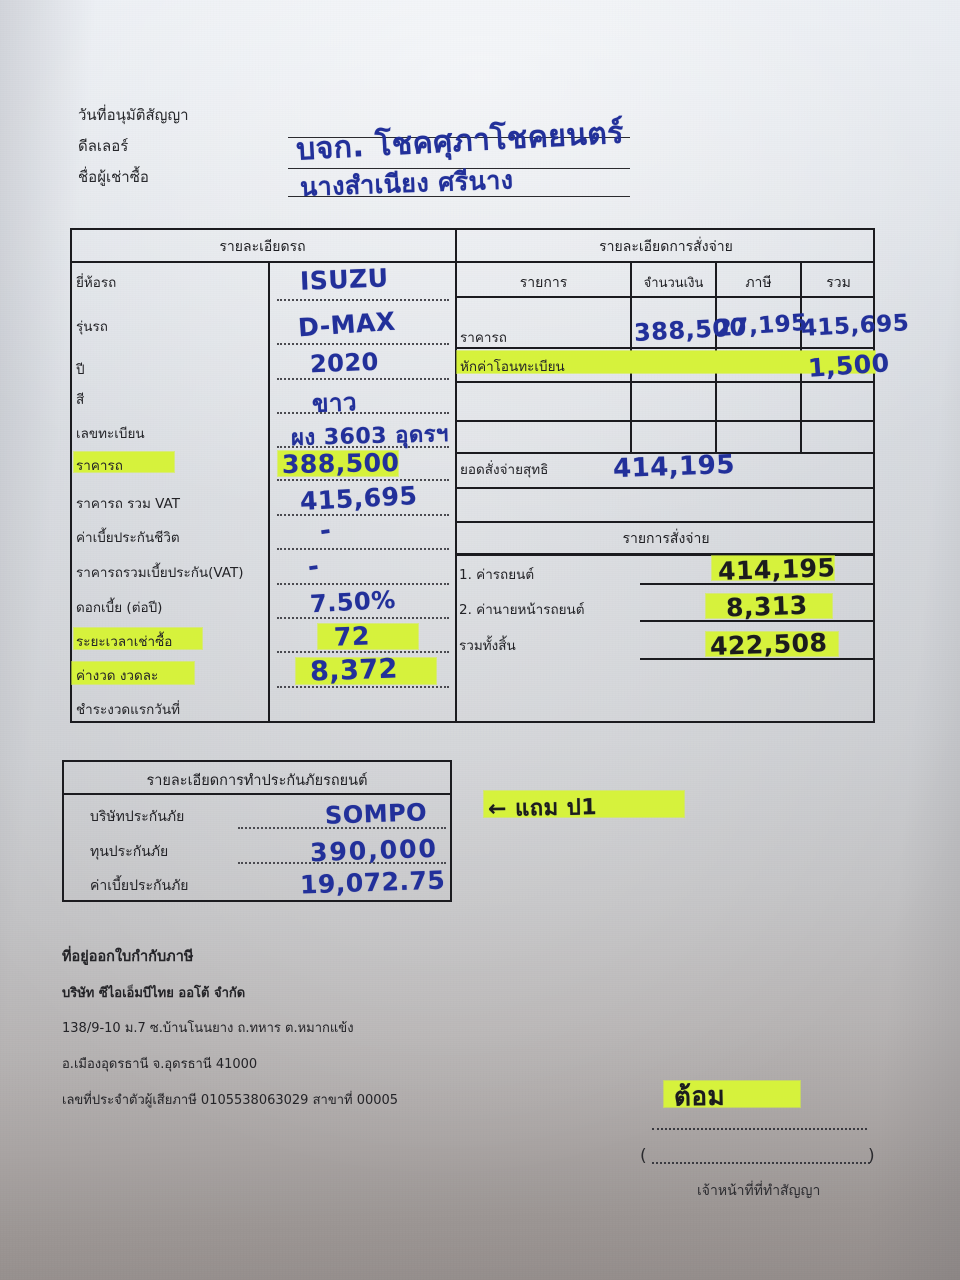 The image size is (960, 1280). I want to click on highlight-term-value, so click(368, 636).